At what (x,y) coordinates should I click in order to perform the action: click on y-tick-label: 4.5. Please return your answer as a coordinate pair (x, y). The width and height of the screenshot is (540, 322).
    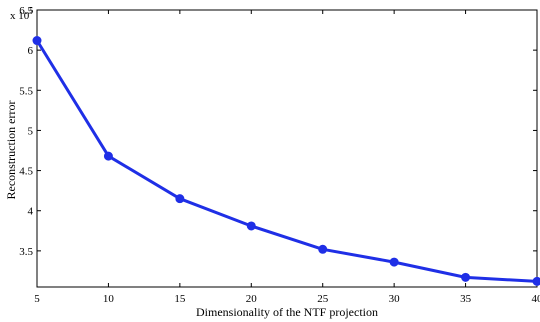
    Looking at the image, I should click on (26, 172).